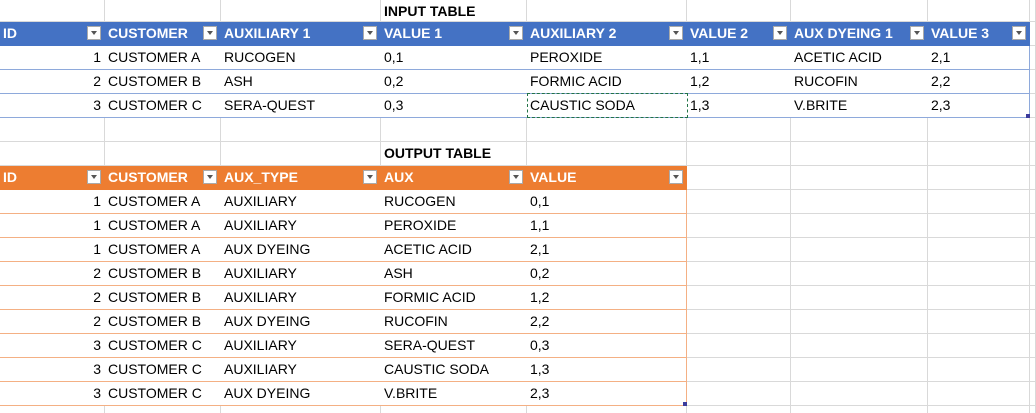 The width and height of the screenshot is (1036, 413). I want to click on header-cell: CUSTOMER, so click(163, 178).